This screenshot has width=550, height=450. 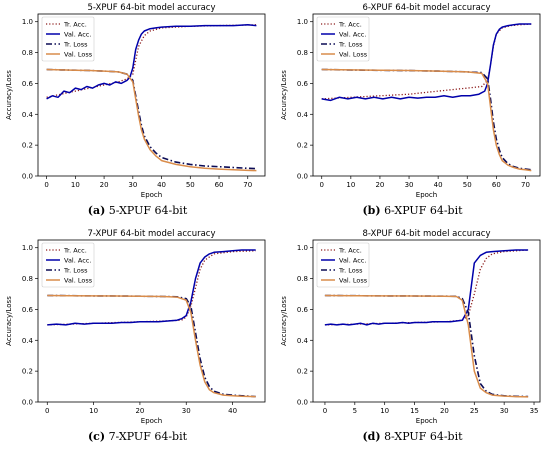 What do you see at coordinates (423, 436) in the screenshot?
I see `caption-text: 8-XPUF 64-bit` at bounding box center [423, 436].